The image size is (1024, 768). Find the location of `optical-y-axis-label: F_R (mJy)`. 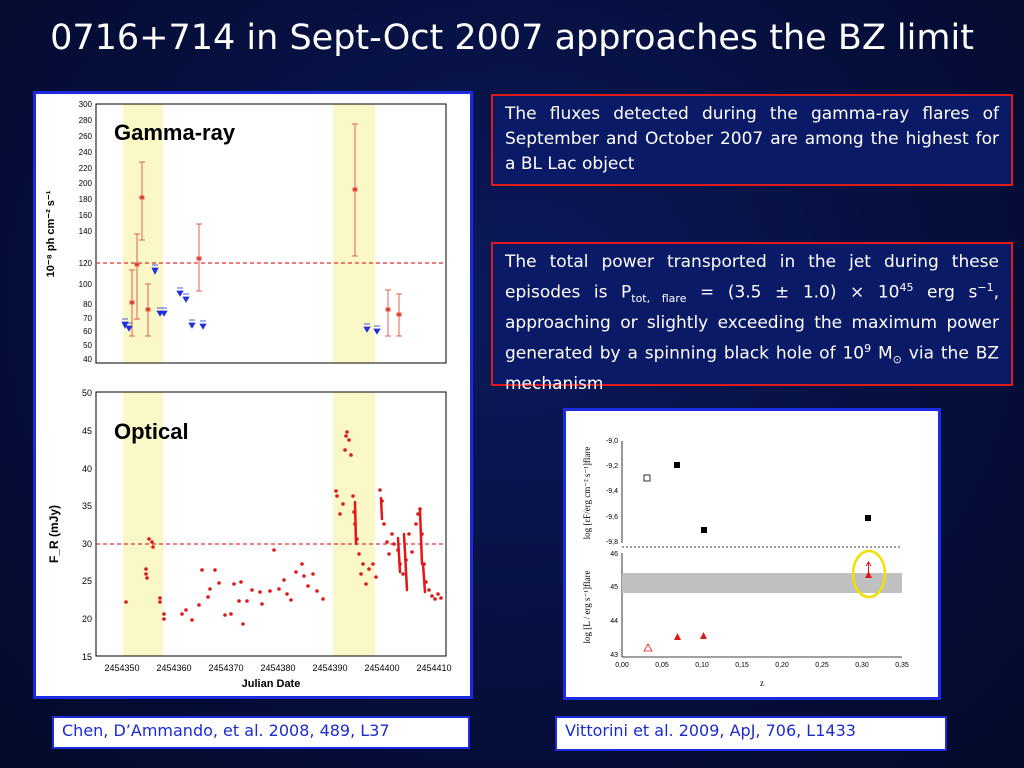

optical-y-axis-label: F_R (mJy) is located at coordinates (54, 534).